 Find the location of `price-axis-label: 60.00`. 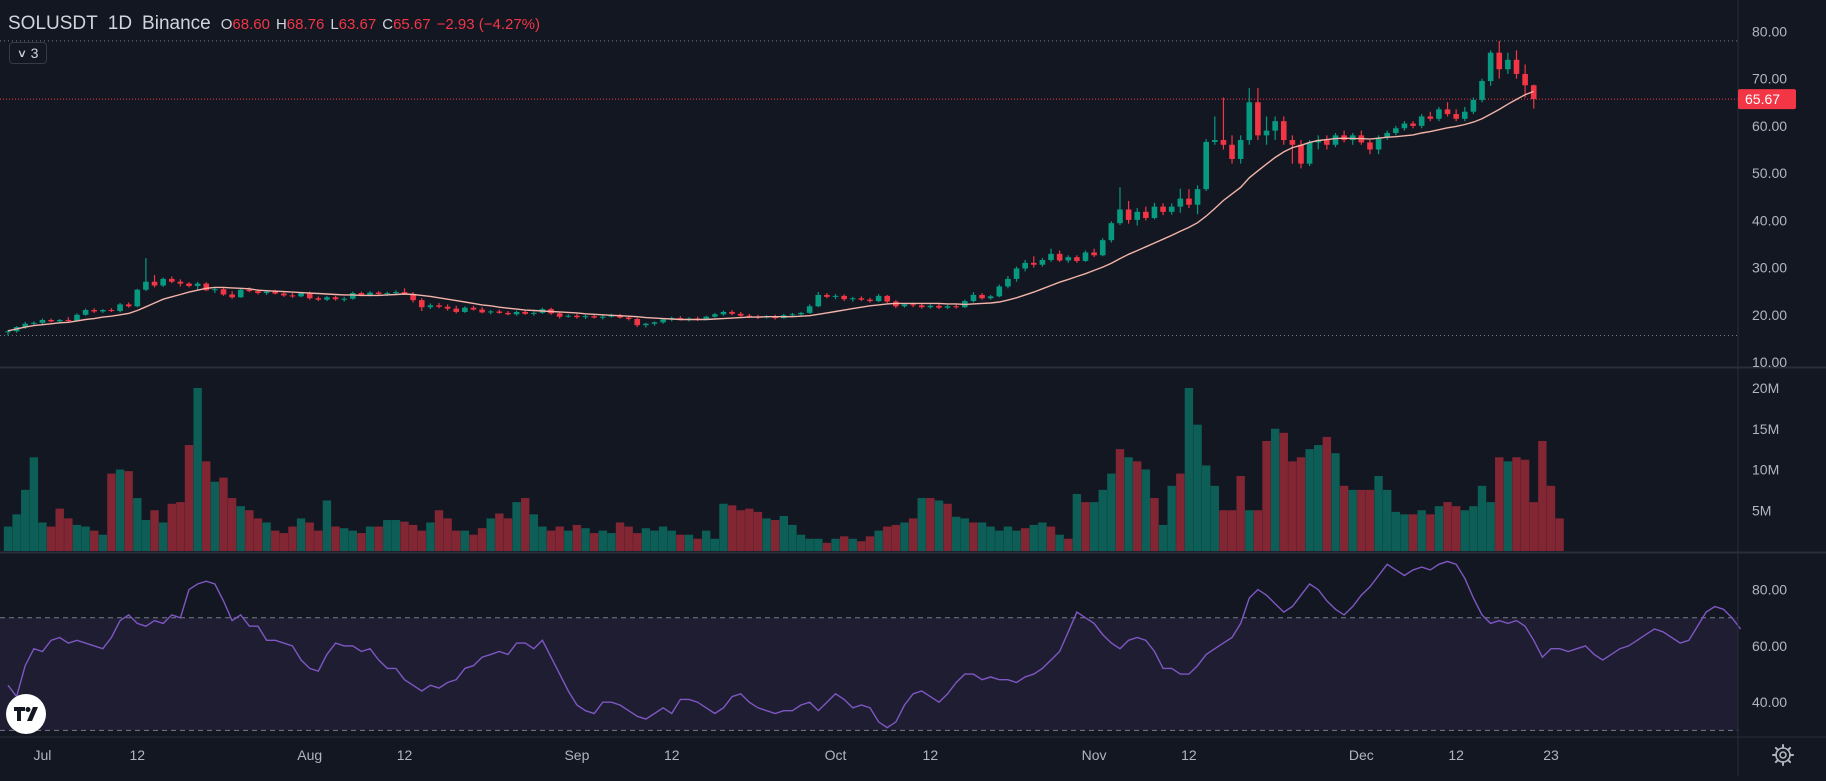

price-axis-label: 60.00 is located at coordinates (1769, 126).